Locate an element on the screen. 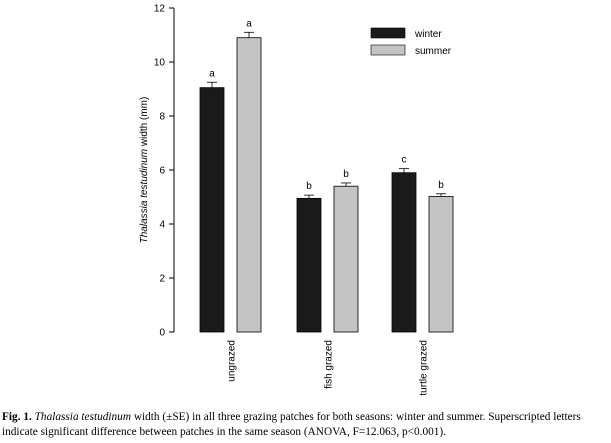 This screenshot has height=443, width=611. legend: winter summer is located at coordinates (411, 42).